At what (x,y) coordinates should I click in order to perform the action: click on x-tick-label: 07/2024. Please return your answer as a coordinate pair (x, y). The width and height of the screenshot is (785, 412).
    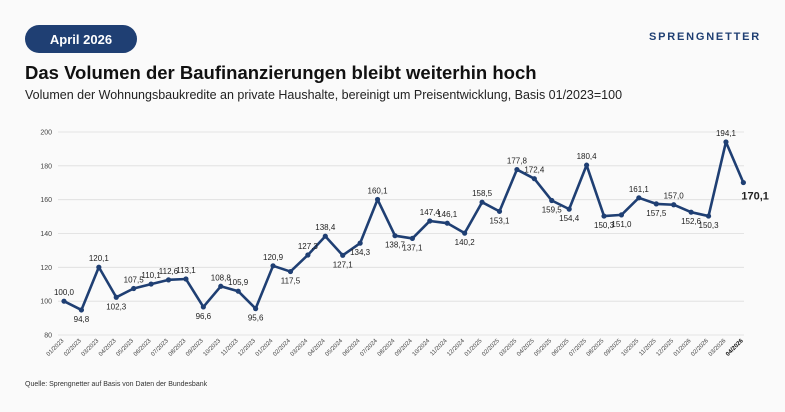
    Looking at the image, I should click on (369, 348).